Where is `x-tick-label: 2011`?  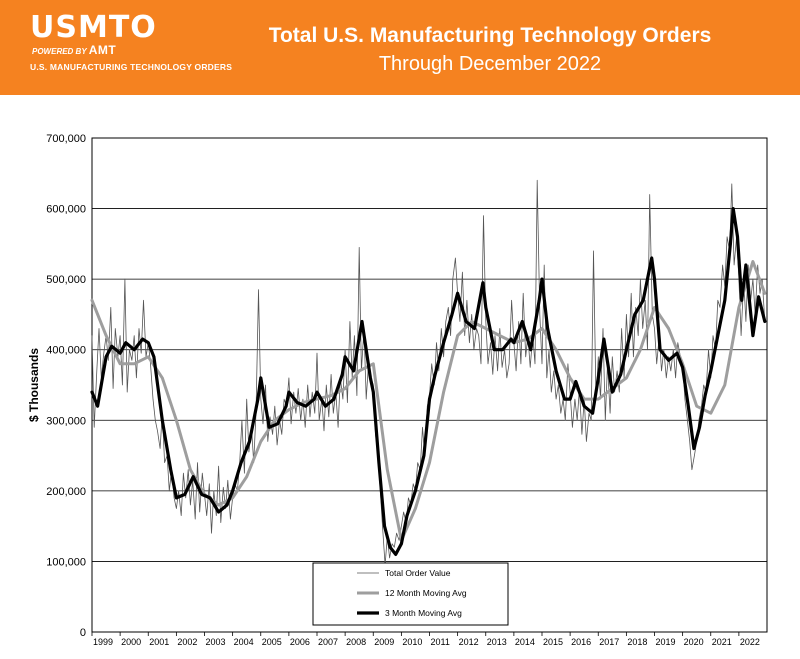
x-tick-label: 2011 is located at coordinates (440, 642).